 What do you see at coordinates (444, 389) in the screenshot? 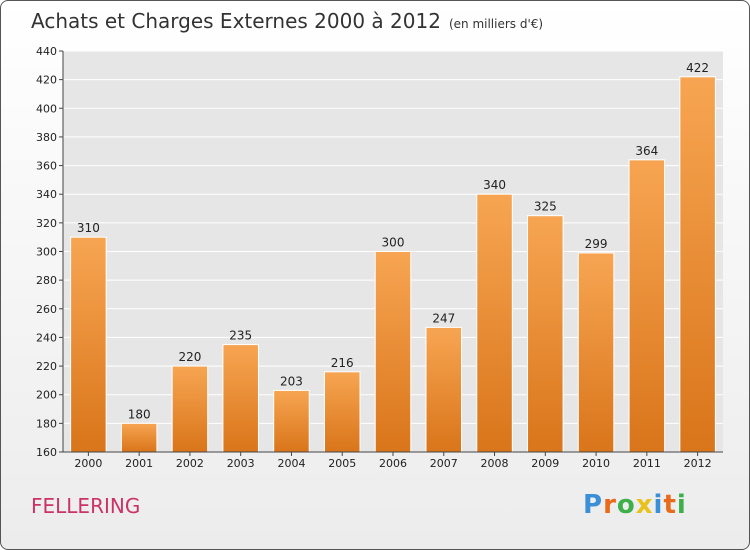
I see `bar-2007` at bounding box center [444, 389].